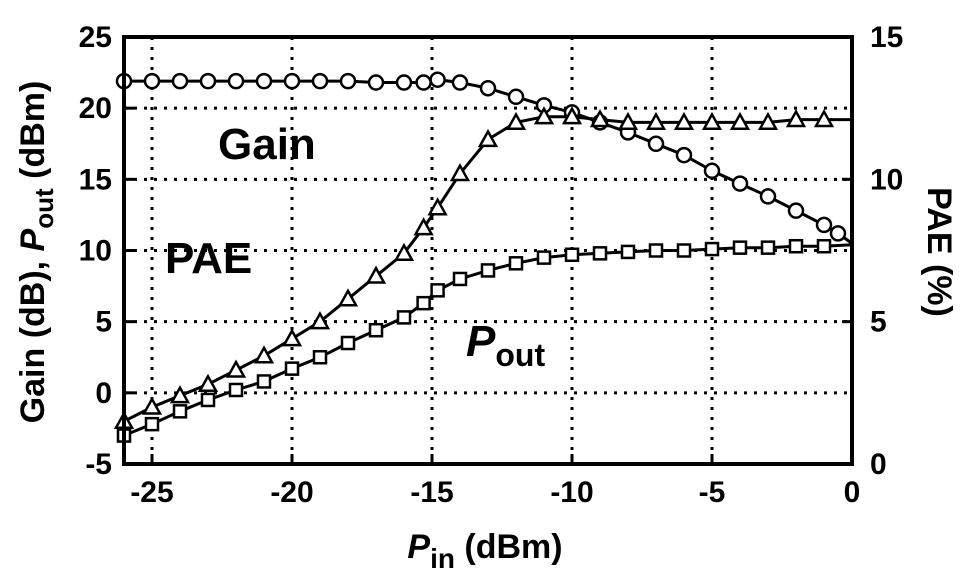 Image resolution: width=962 pixels, height=576 pixels. What do you see at coordinates (852, 492) in the screenshot?
I see `x-tick-label: 0` at bounding box center [852, 492].